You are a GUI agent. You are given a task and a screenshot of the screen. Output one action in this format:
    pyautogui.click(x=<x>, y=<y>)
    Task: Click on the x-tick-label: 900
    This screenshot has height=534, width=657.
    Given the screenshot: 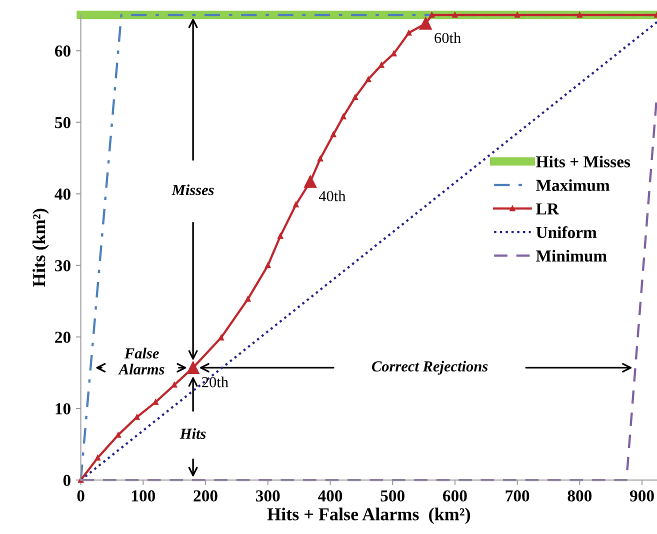 What is the action you would take?
    pyautogui.click(x=642, y=496)
    